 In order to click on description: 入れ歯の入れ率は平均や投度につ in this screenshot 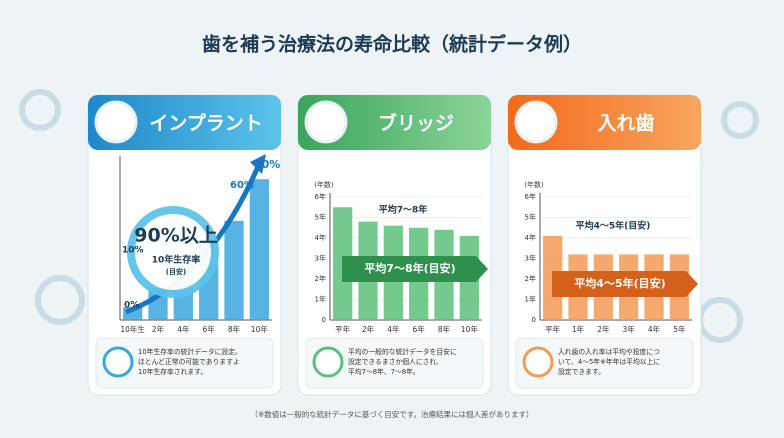, I will do `click(609, 351)`.